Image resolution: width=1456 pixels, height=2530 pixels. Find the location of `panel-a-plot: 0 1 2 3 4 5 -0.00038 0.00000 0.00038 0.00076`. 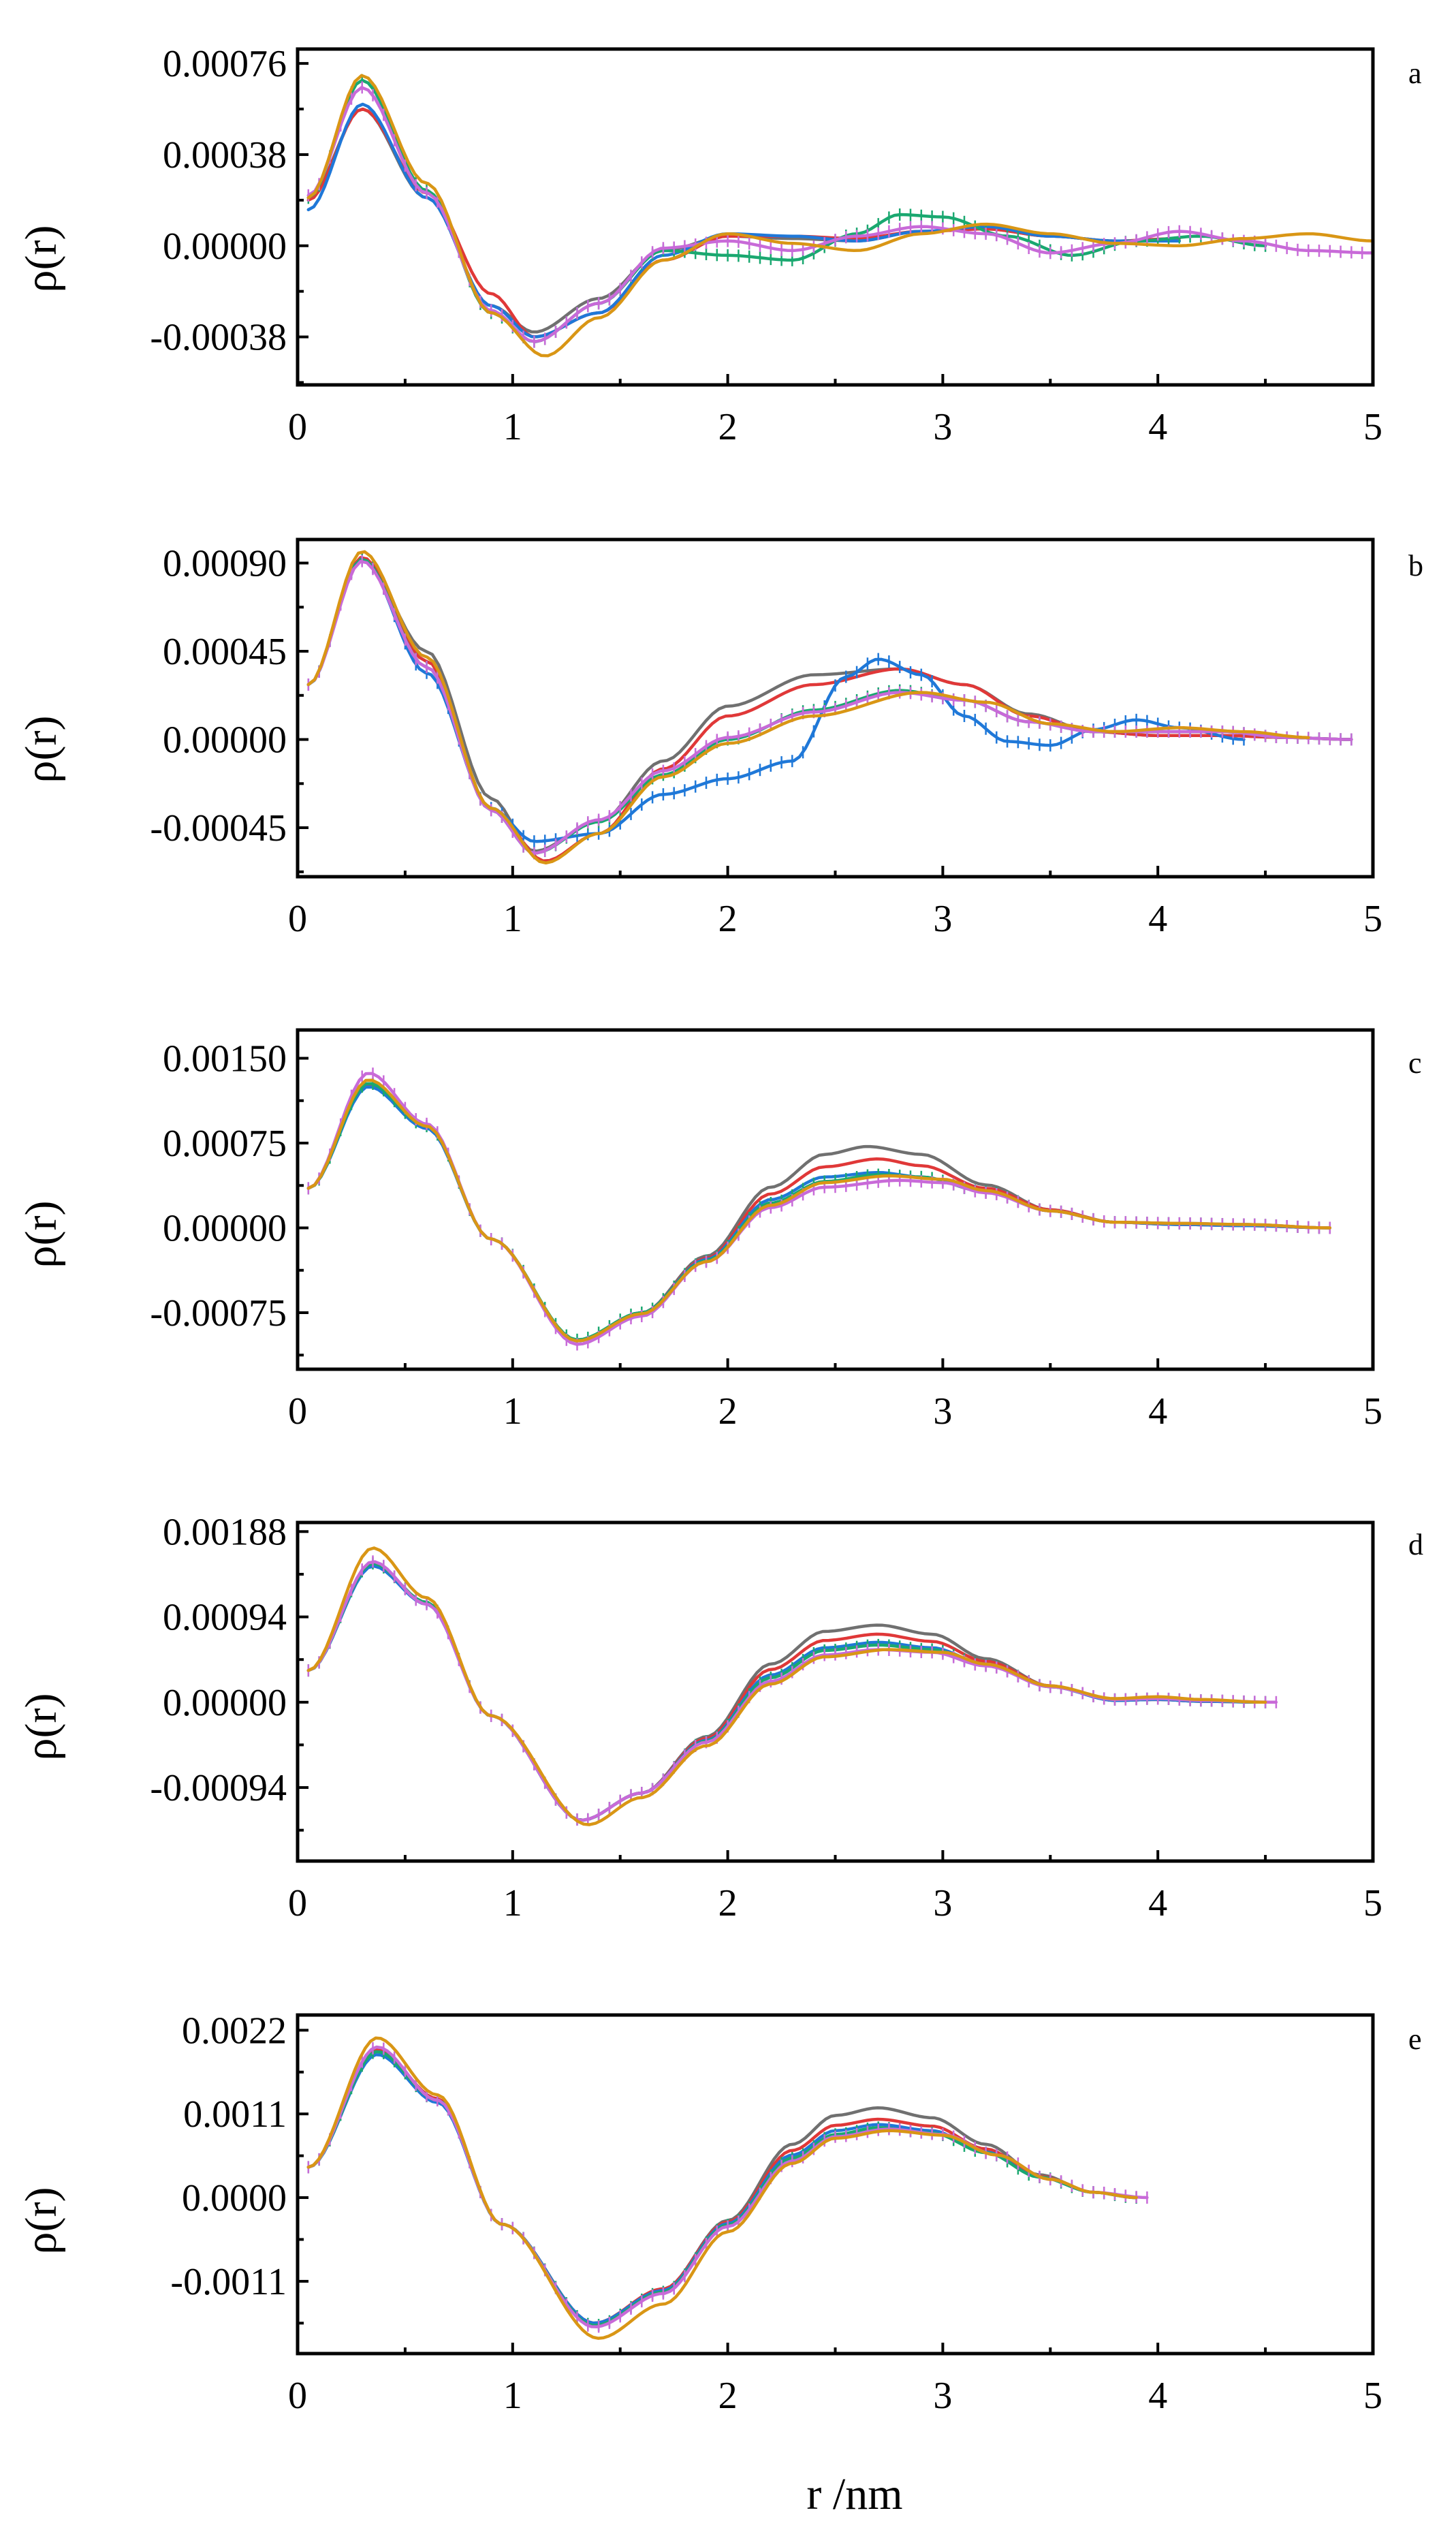

panel-a-plot: 0 1 2 3 4 5 -0.00038 0.00000 0.00038 0.00076 is located at coordinates (766, 245).